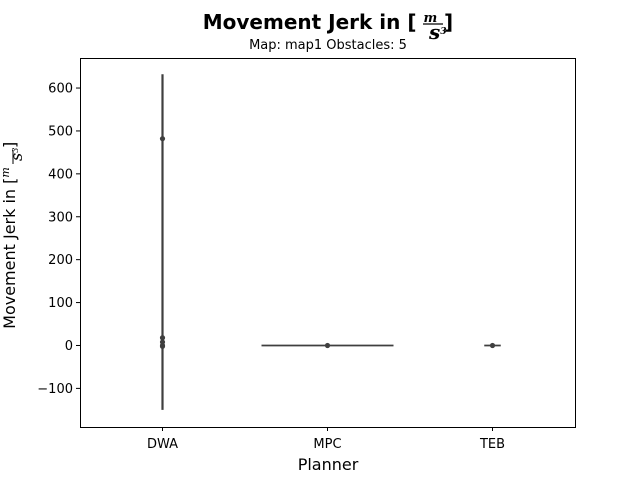 Image resolution: width=640 pixels, height=480 pixels. What do you see at coordinates (60, 260) in the screenshot?
I see `y-tick-label: 200` at bounding box center [60, 260].